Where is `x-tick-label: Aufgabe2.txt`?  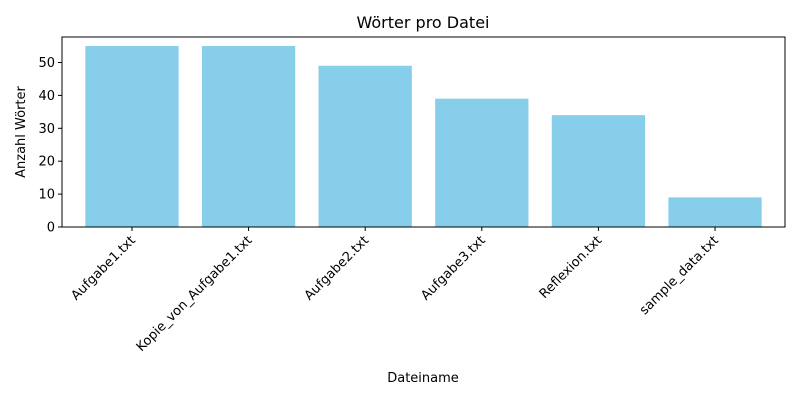
x-tick-label: Aufgabe2.txt is located at coordinates (337, 268).